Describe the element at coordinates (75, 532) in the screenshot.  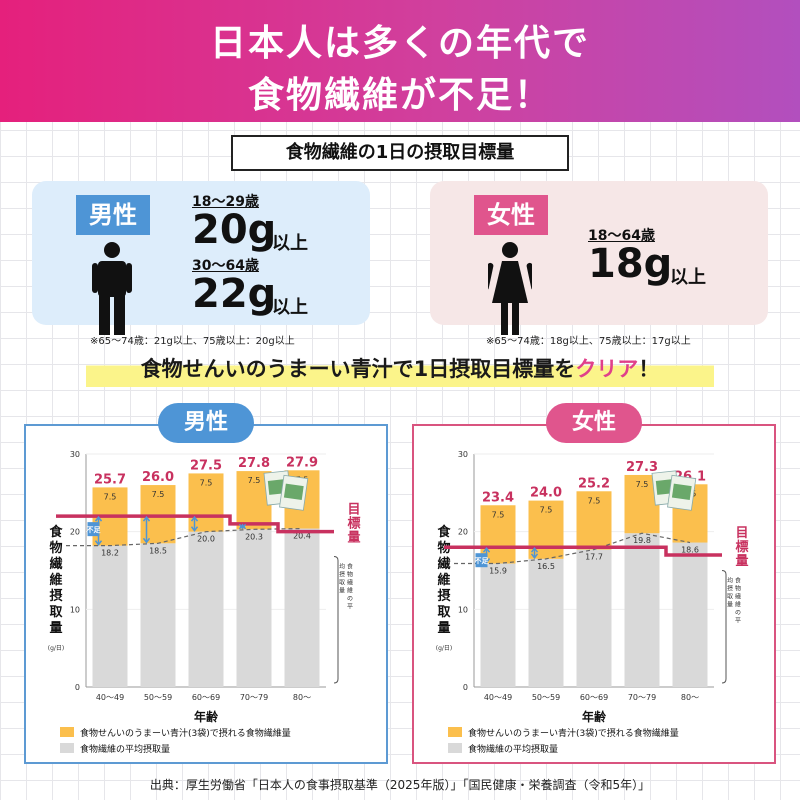
I see `y-tick-label: 20` at that location.